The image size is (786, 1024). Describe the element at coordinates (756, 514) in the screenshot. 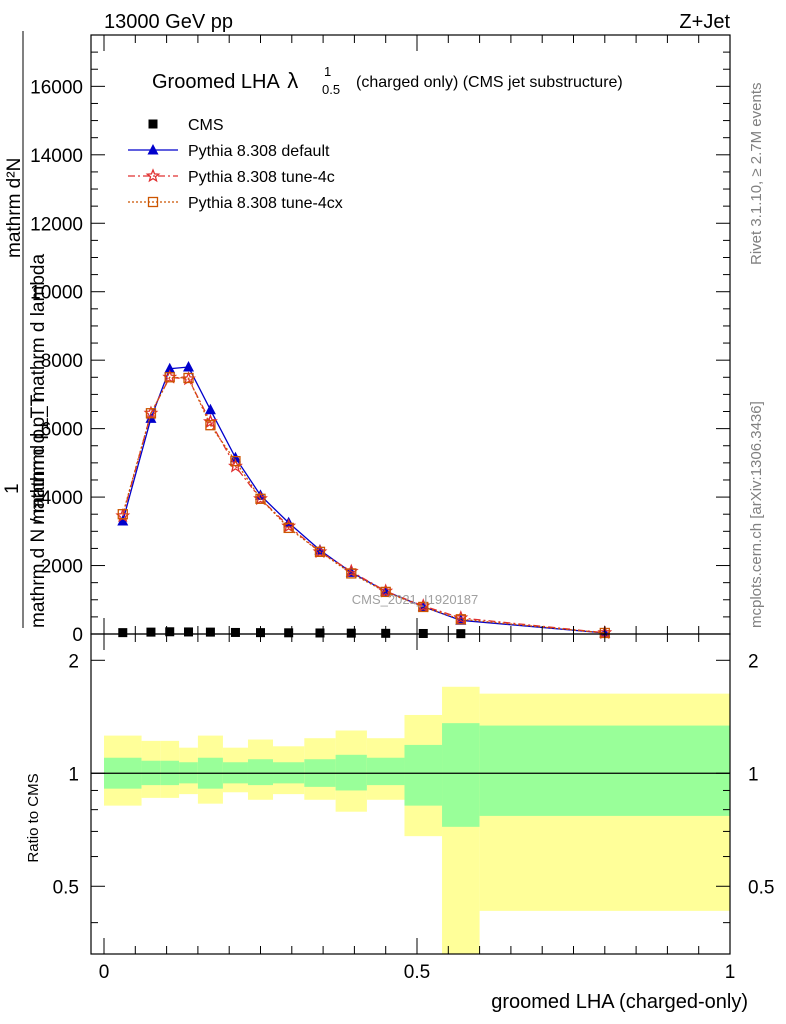

I see `mcplots-label: mcplots.cern.ch [arXiv:1306.3436]` at that location.